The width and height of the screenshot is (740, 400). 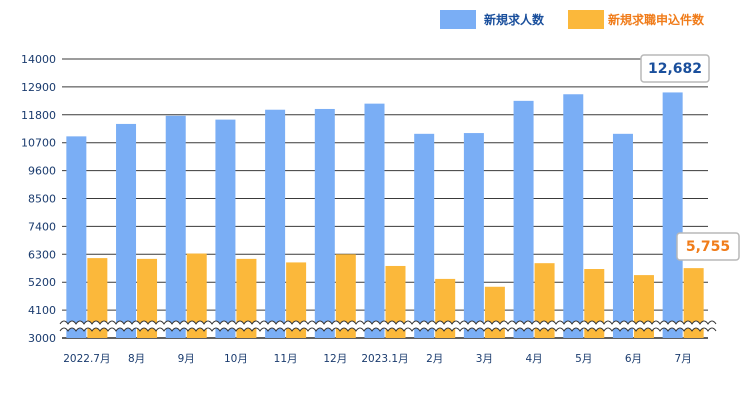 What do you see at coordinates (514, 19) in the screenshot?
I see `legend-label-series-1: 新規求人数` at bounding box center [514, 19].